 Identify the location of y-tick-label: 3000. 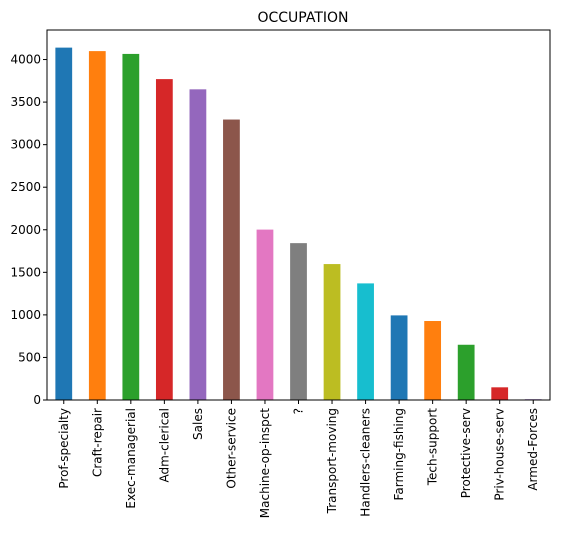
(25, 145).